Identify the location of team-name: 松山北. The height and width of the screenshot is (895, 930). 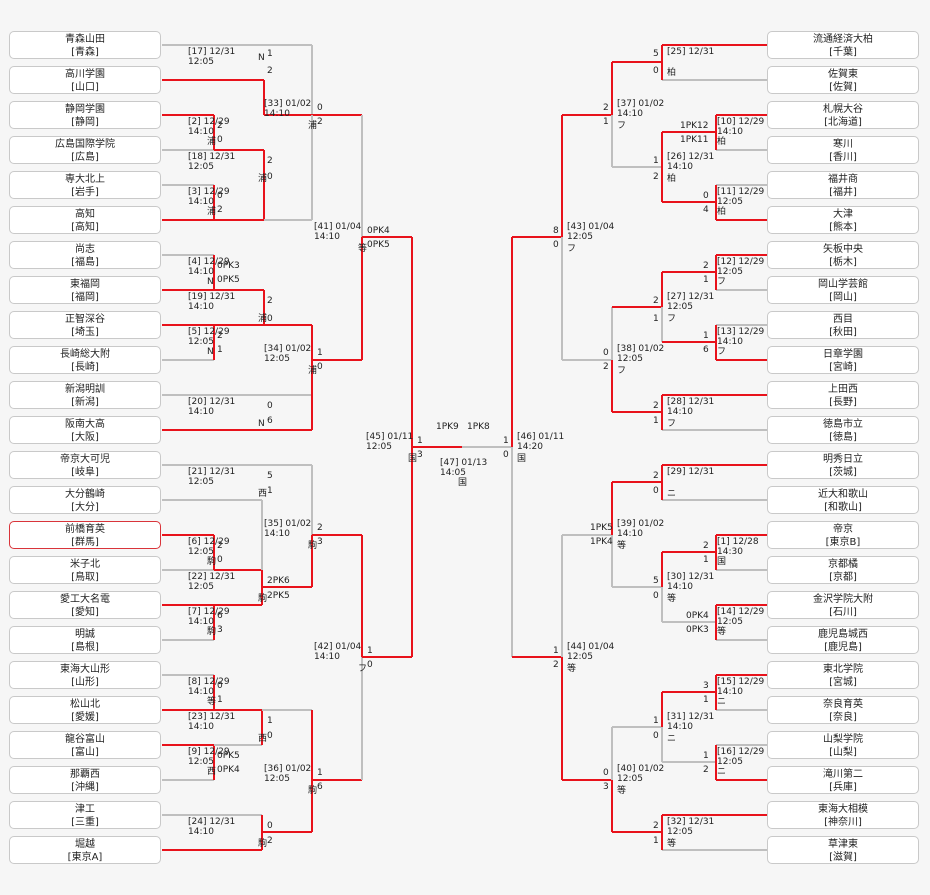
(85, 704).